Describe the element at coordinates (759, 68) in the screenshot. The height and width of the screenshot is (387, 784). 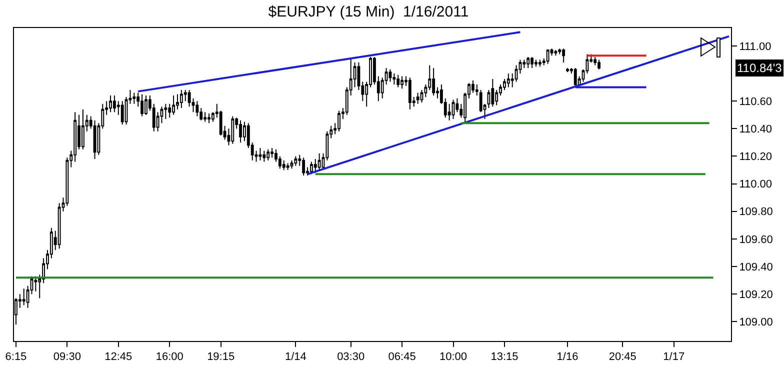
I see `text: 110.84'3` at that location.